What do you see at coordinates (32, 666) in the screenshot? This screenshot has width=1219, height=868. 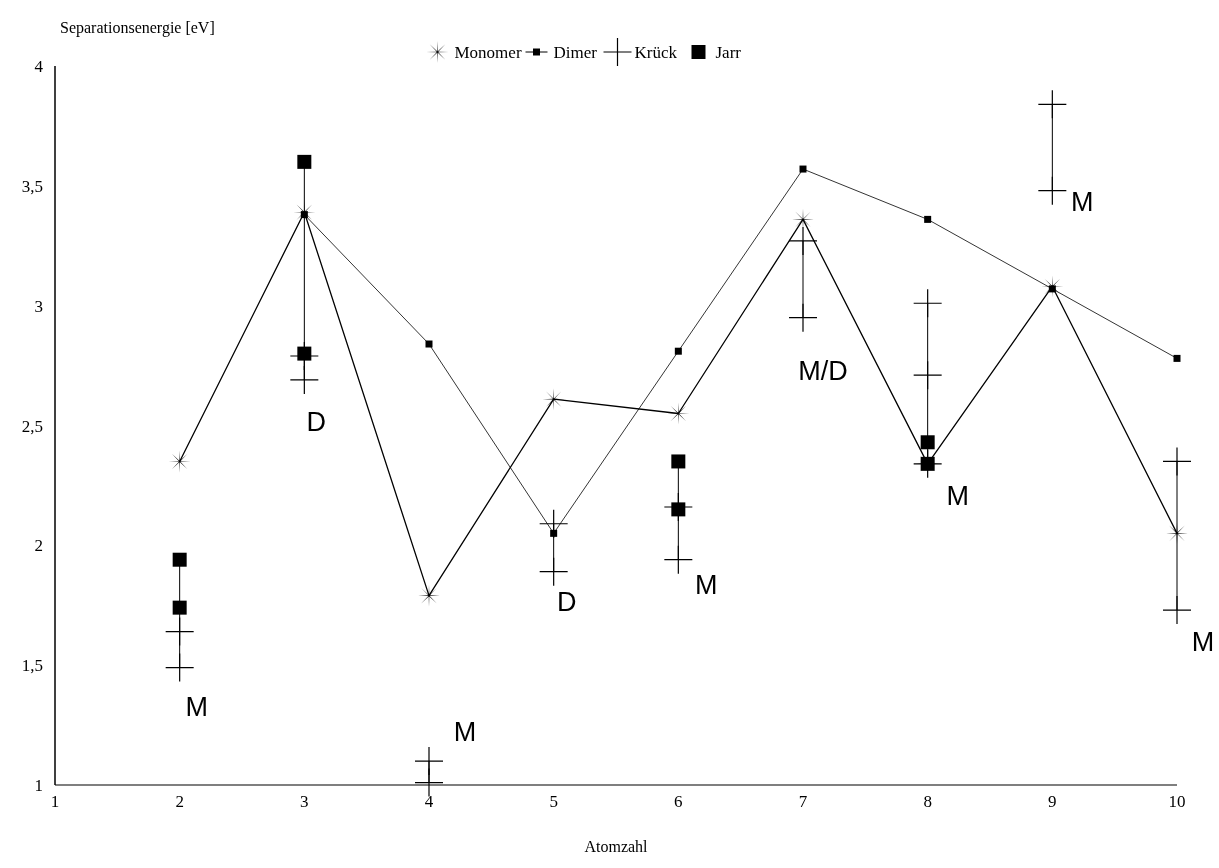 I see `y-tick-label: 1,5` at bounding box center [32, 666].